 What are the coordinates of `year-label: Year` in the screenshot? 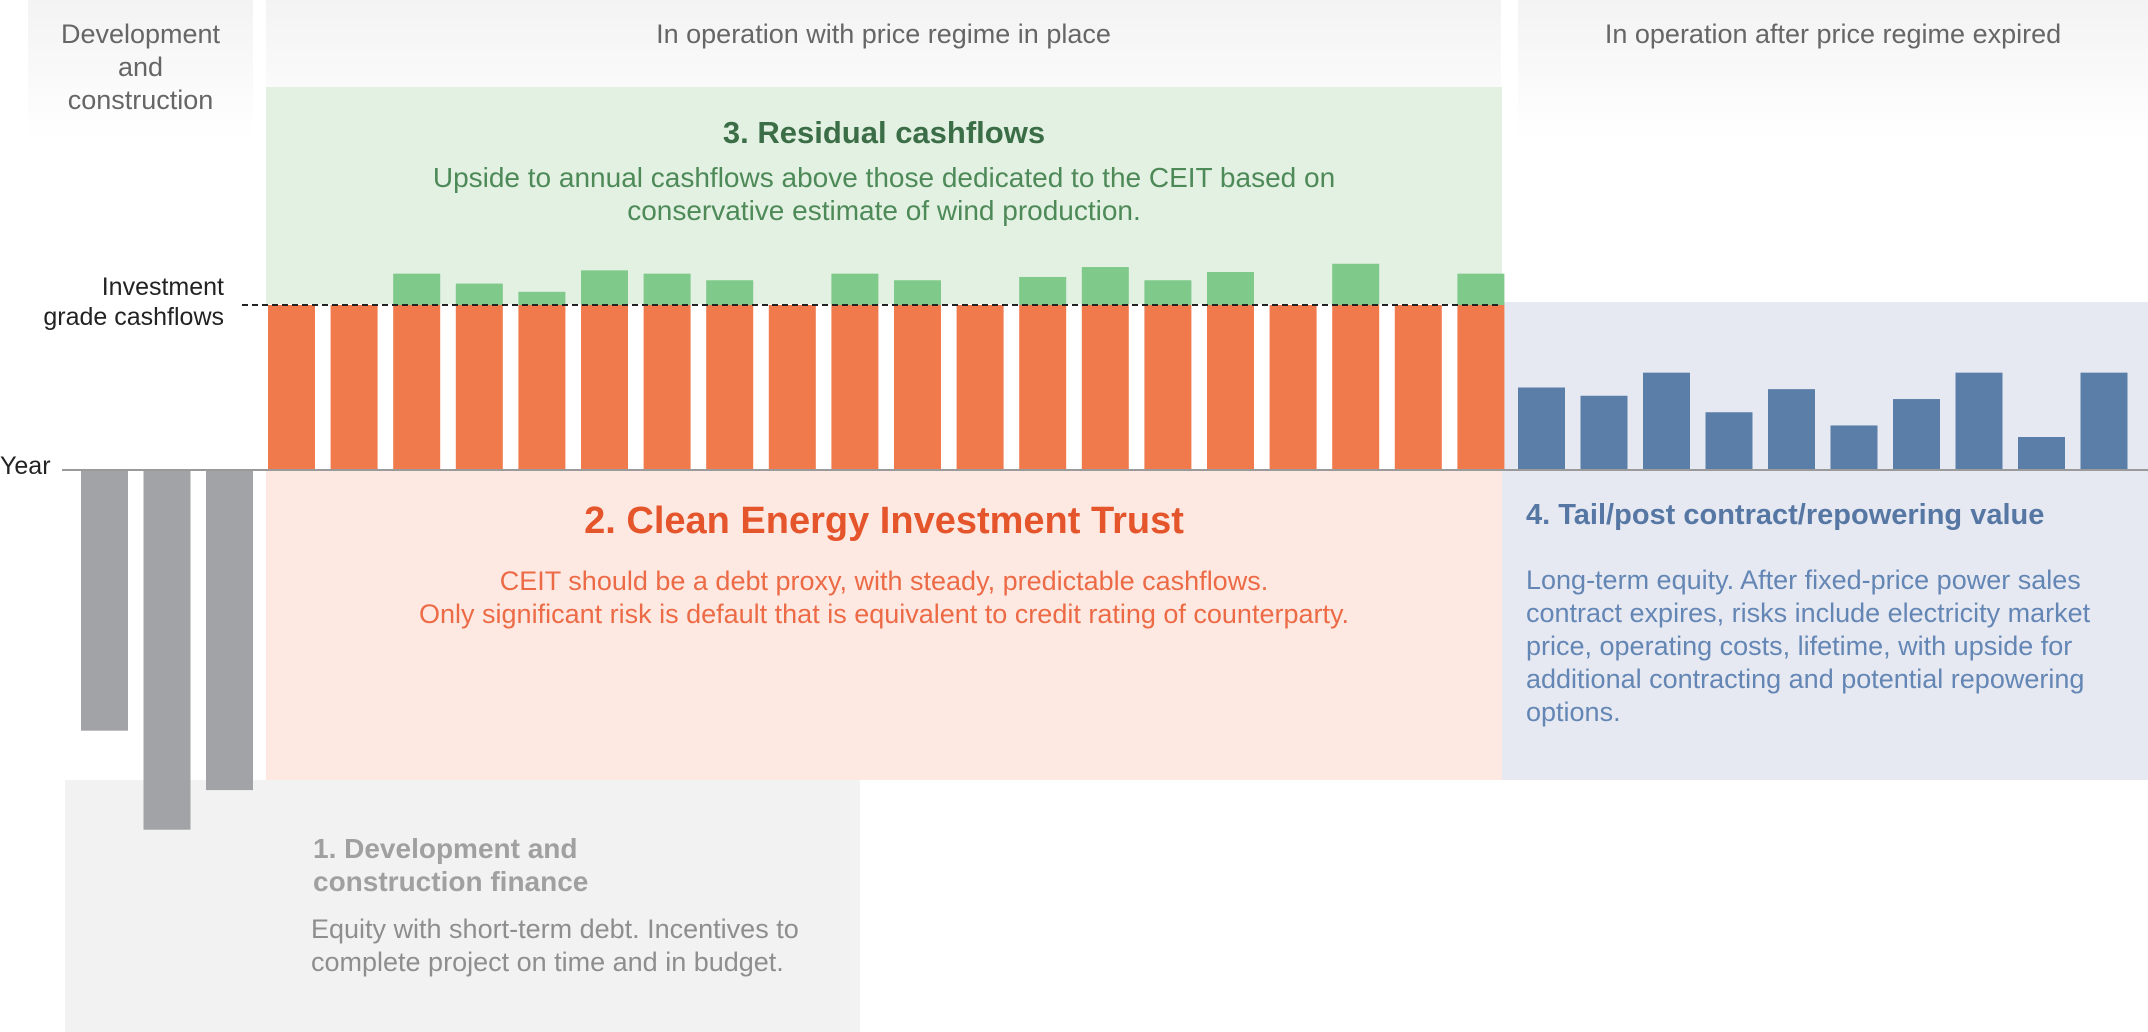 It's located at (25, 466).